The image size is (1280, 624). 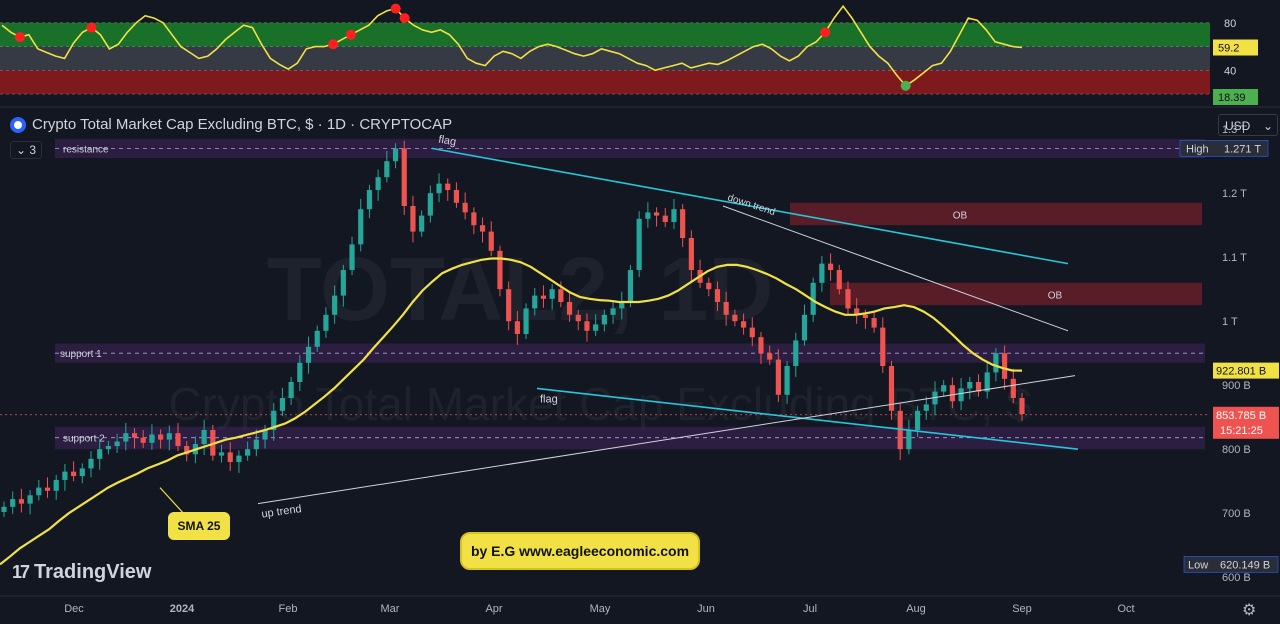 What do you see at coordinates (18, 124) in the screenshot?
I see `cryptocap-logo-icon` at bounding box center [18, 124].